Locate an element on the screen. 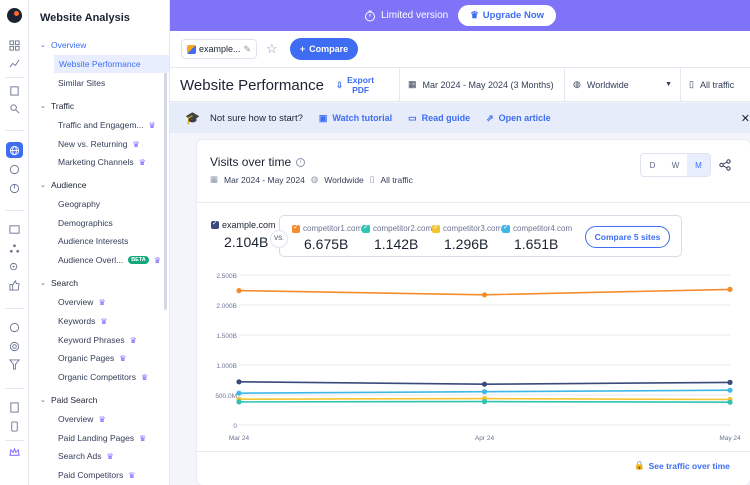 Image resolution: width=750 pixels, height=485 pixels. see-traffic-link: 🔒 See traffic over time is located at coordinates (682, 465).